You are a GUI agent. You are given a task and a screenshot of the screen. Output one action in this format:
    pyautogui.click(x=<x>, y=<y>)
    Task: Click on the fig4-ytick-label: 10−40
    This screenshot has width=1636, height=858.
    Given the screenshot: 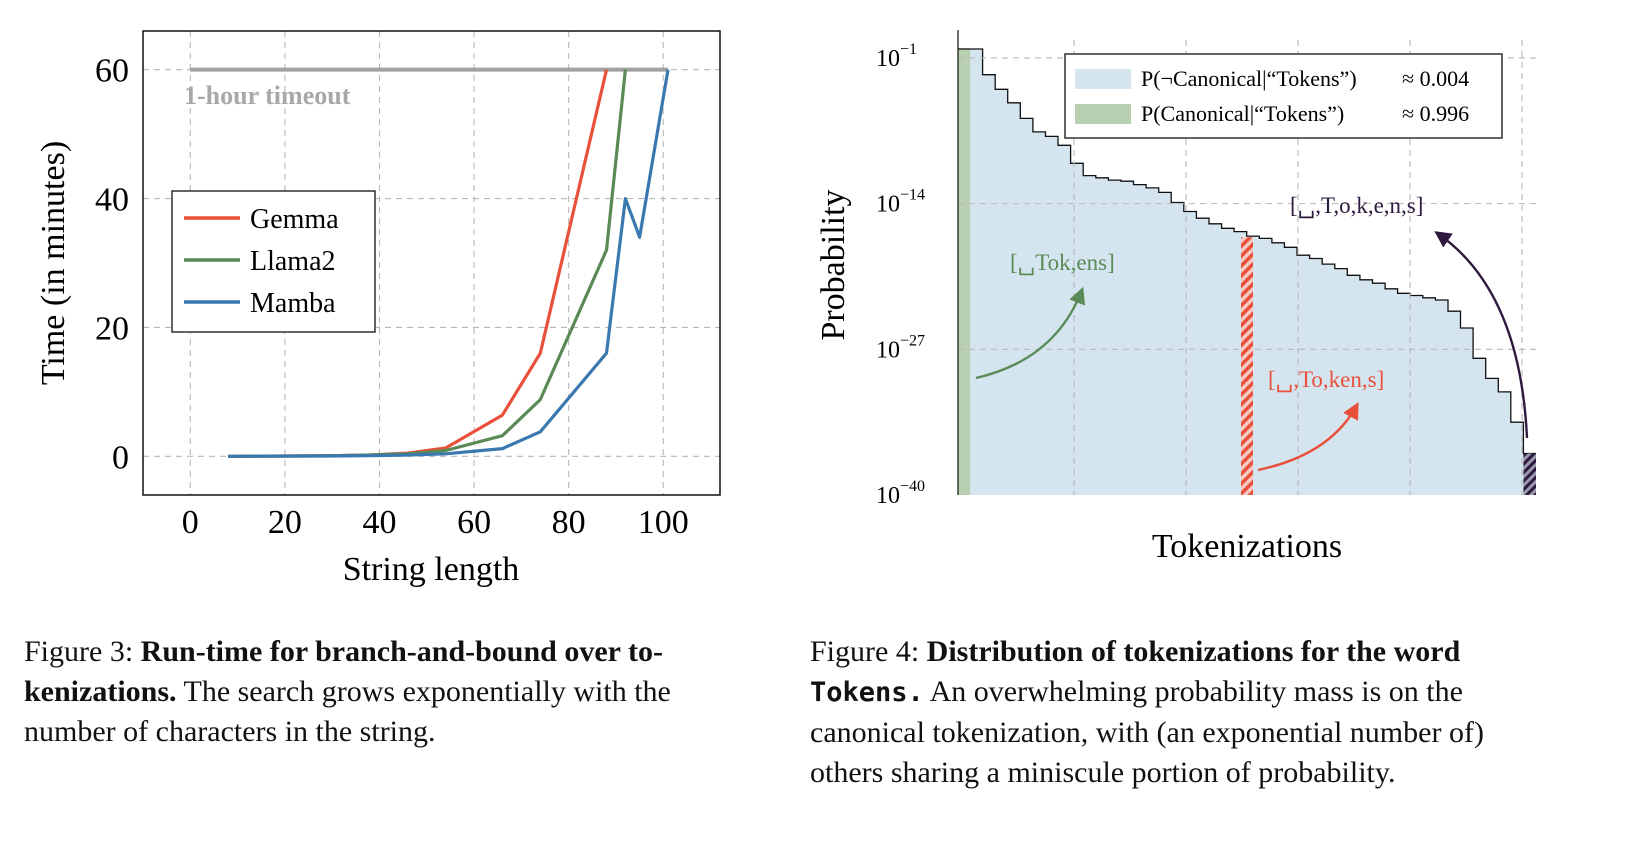 What is the action you would take?
    pyautogui.click(x=900, y=493)
    